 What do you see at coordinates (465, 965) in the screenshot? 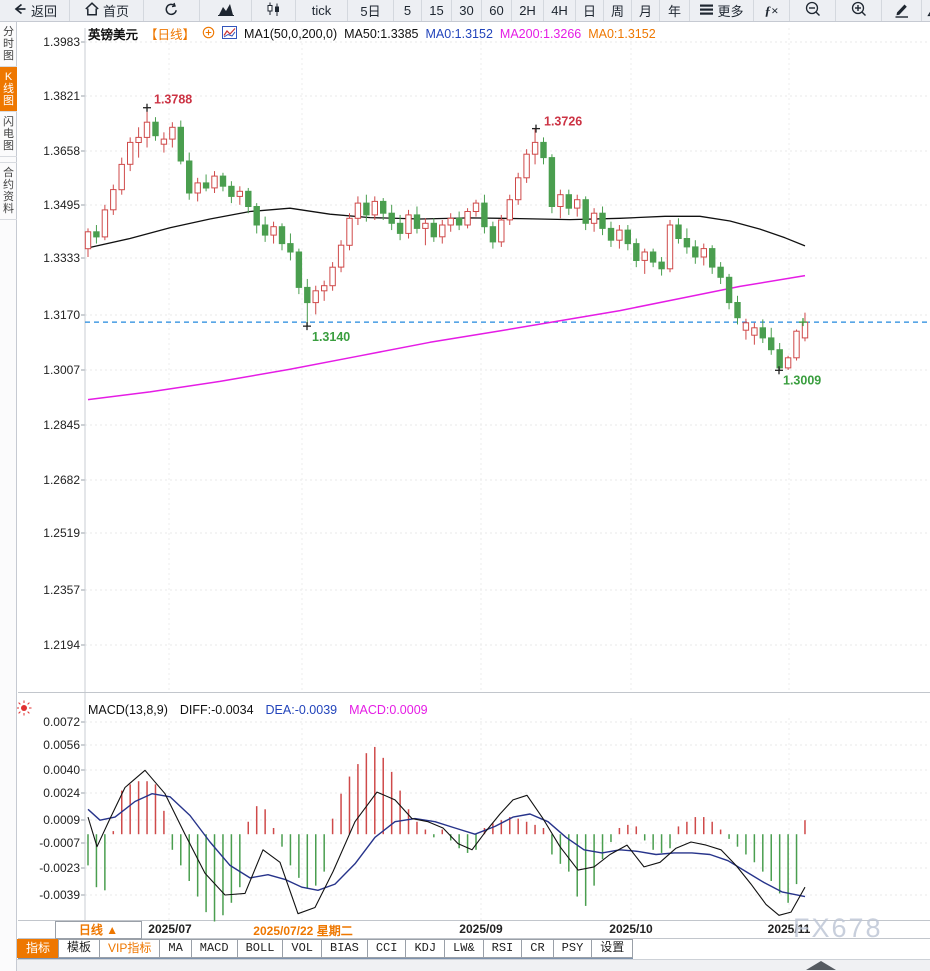
I see `horizontal-scrollbar` at bounding box center [465, 965].